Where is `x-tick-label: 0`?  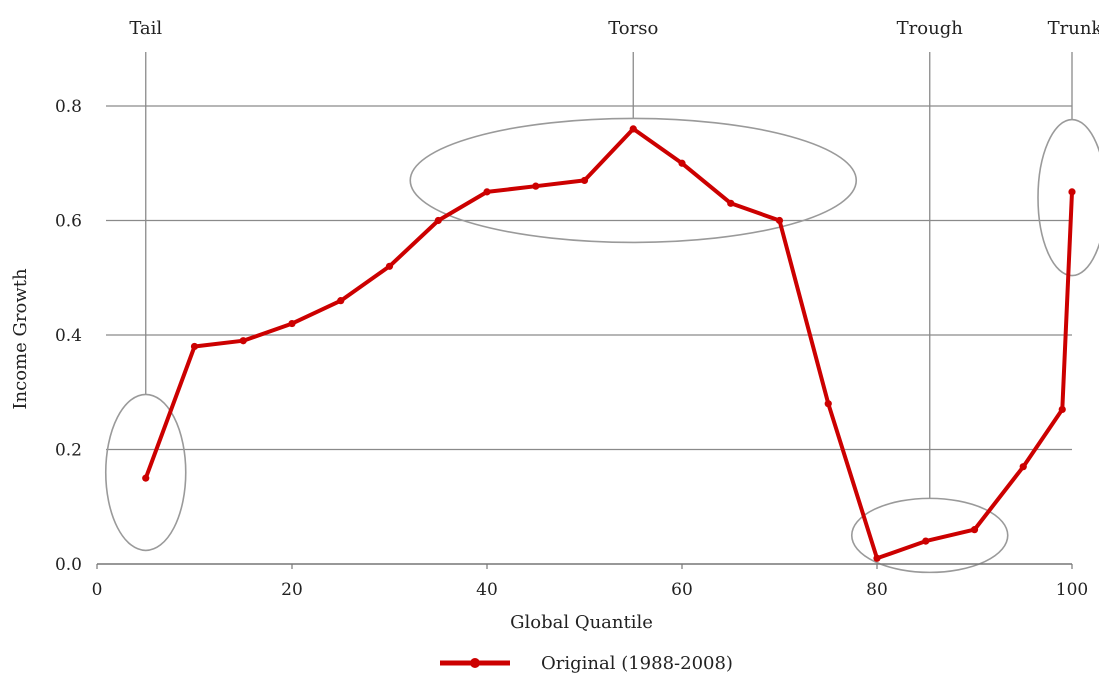 x-tick-label: 0 is located at coordinates (97, 590).